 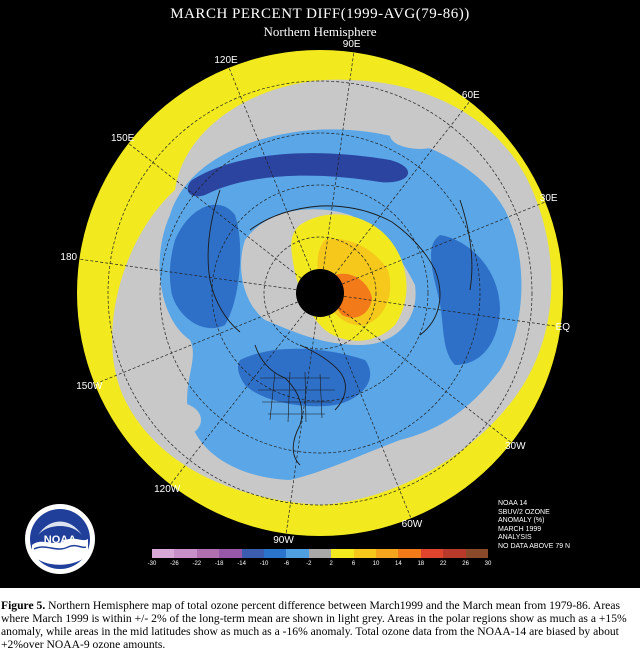 I want to click on no-data-polar-disk, so click(x=320, y=293).